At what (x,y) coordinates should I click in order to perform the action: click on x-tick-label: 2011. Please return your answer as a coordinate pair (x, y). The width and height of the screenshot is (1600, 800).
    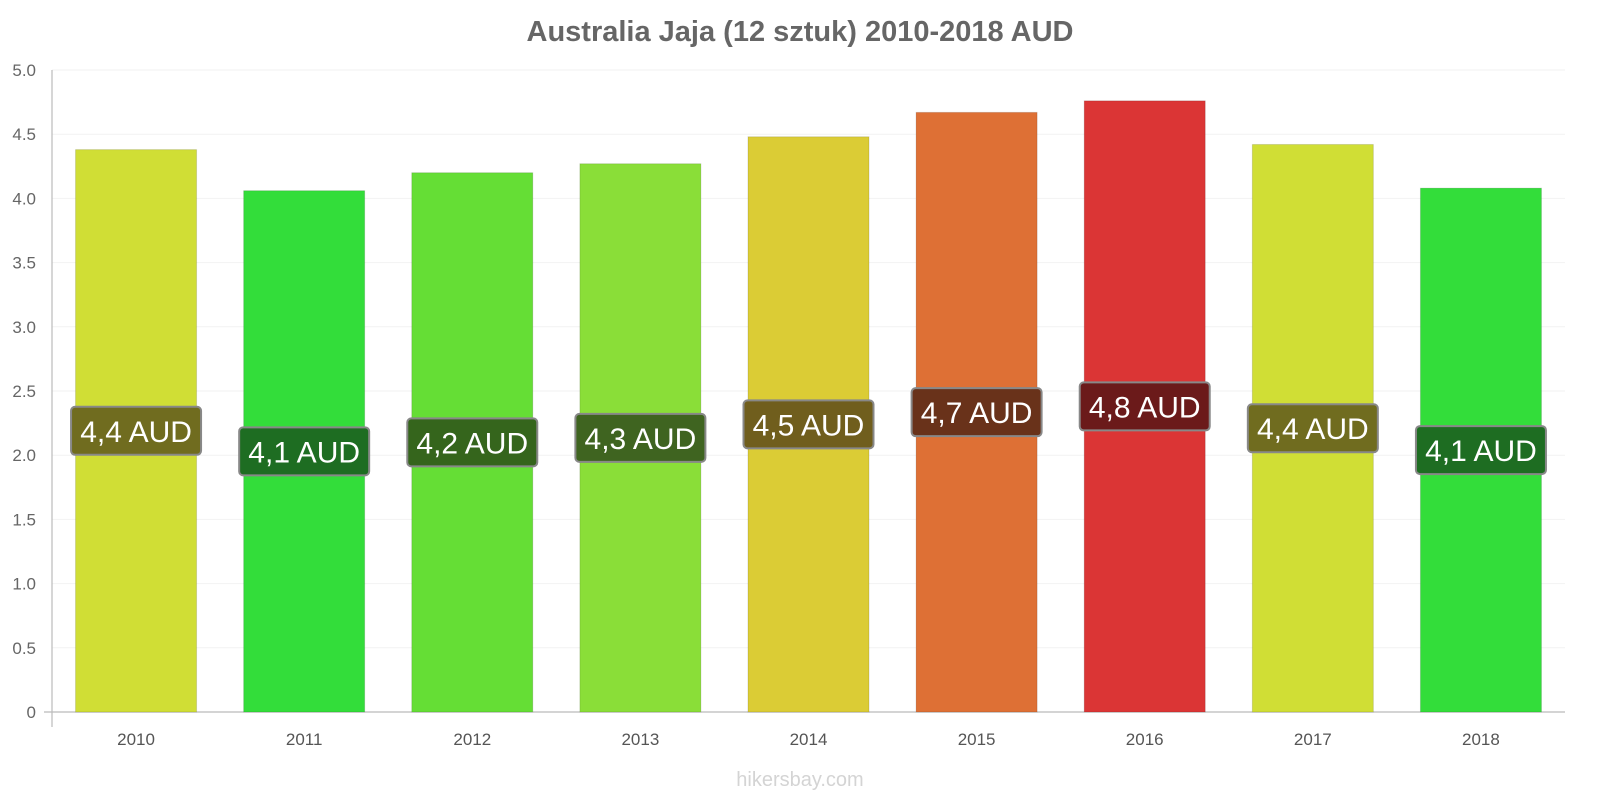
    Looking at the image, I should click on (304, 739).